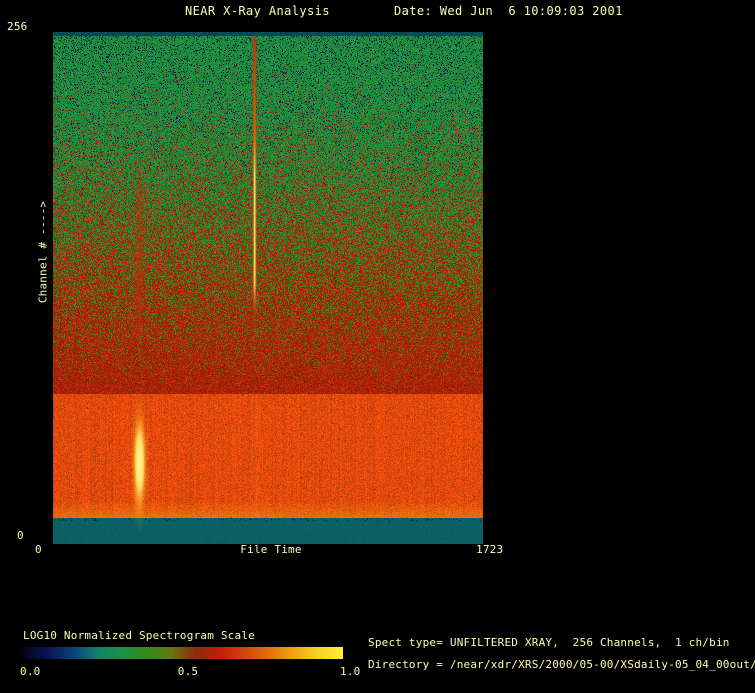 The height and width of the screenshot is (693, 755). Describe the element at coordinates (257, 11) in the screenshot. I see `page-title: NEAR X-Ray Analysis` at that location.